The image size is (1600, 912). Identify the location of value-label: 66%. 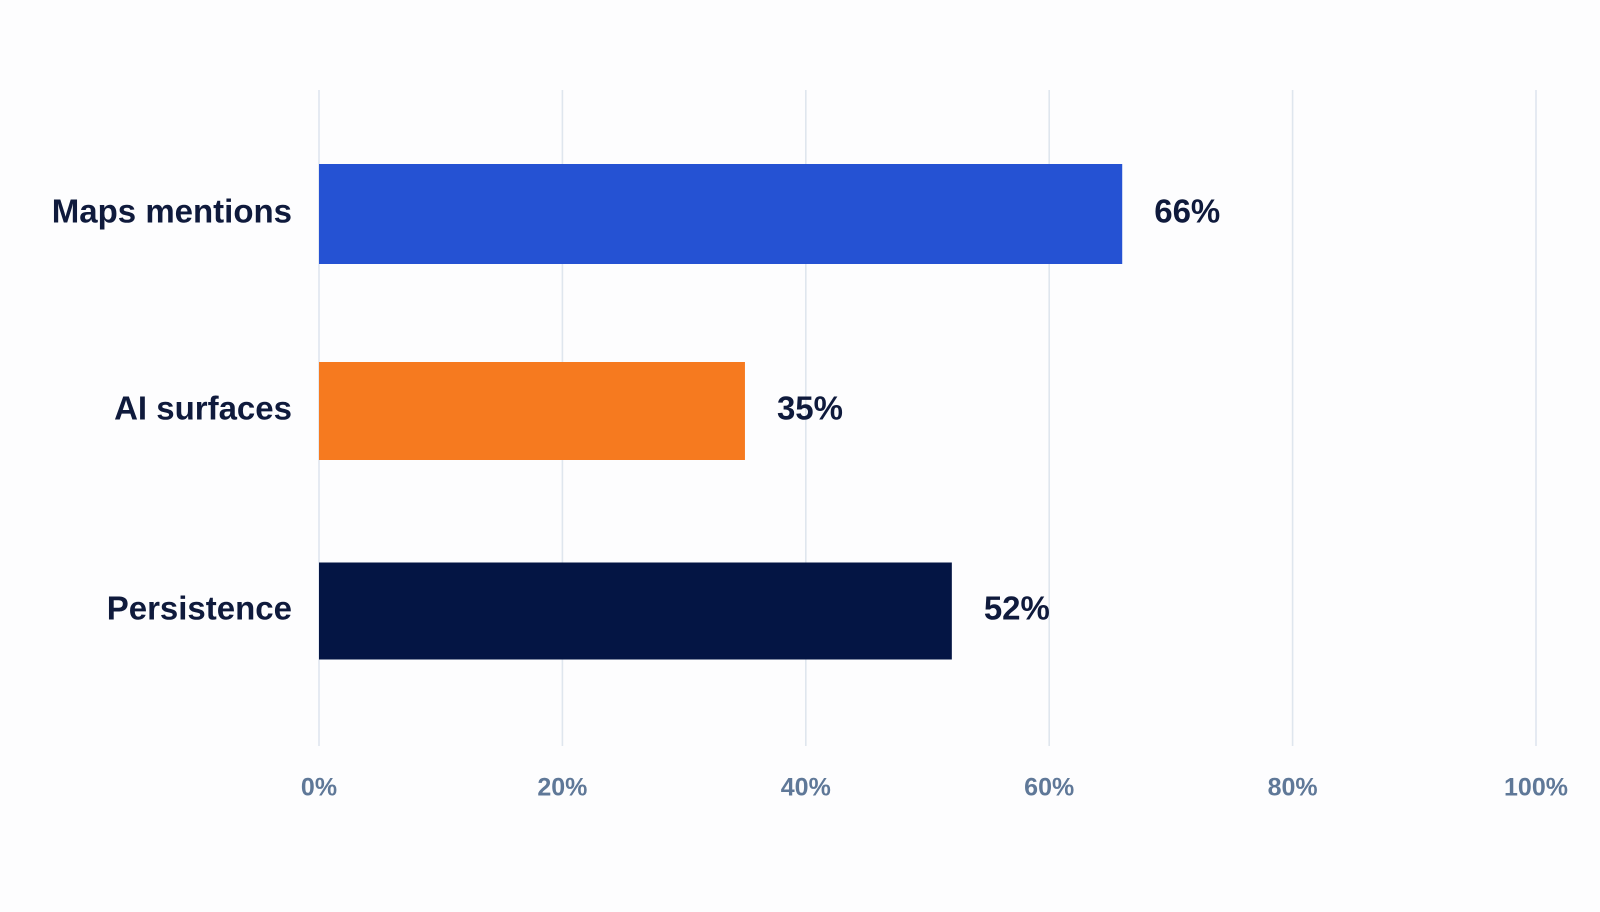
(1187, 211).